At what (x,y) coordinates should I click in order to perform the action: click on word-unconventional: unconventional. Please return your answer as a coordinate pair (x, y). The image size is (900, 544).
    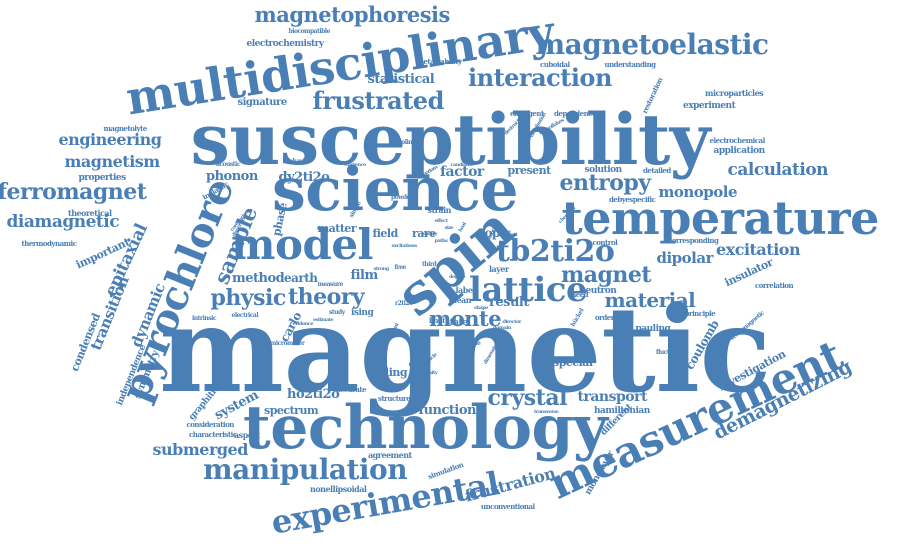
    Looking at the image, I should click on (508, 506).